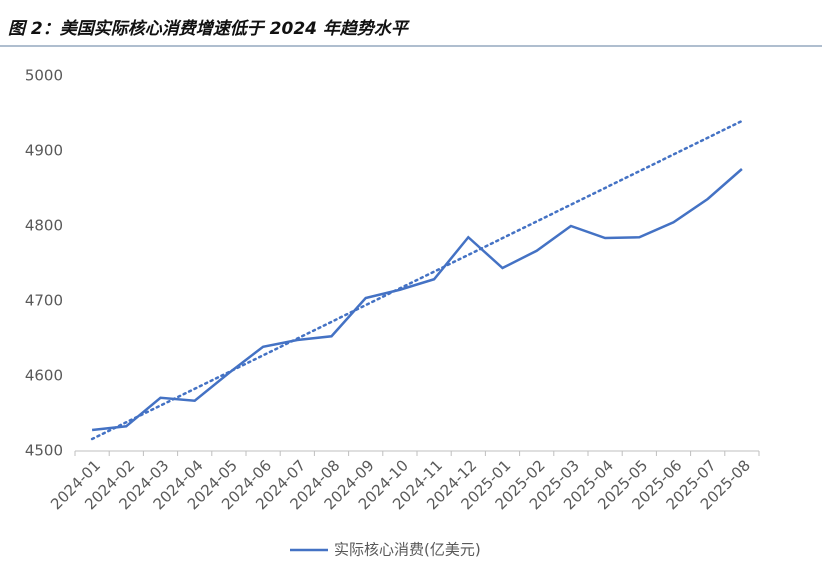  I want to click on y-tick-label: 4600, so click(44, 376).